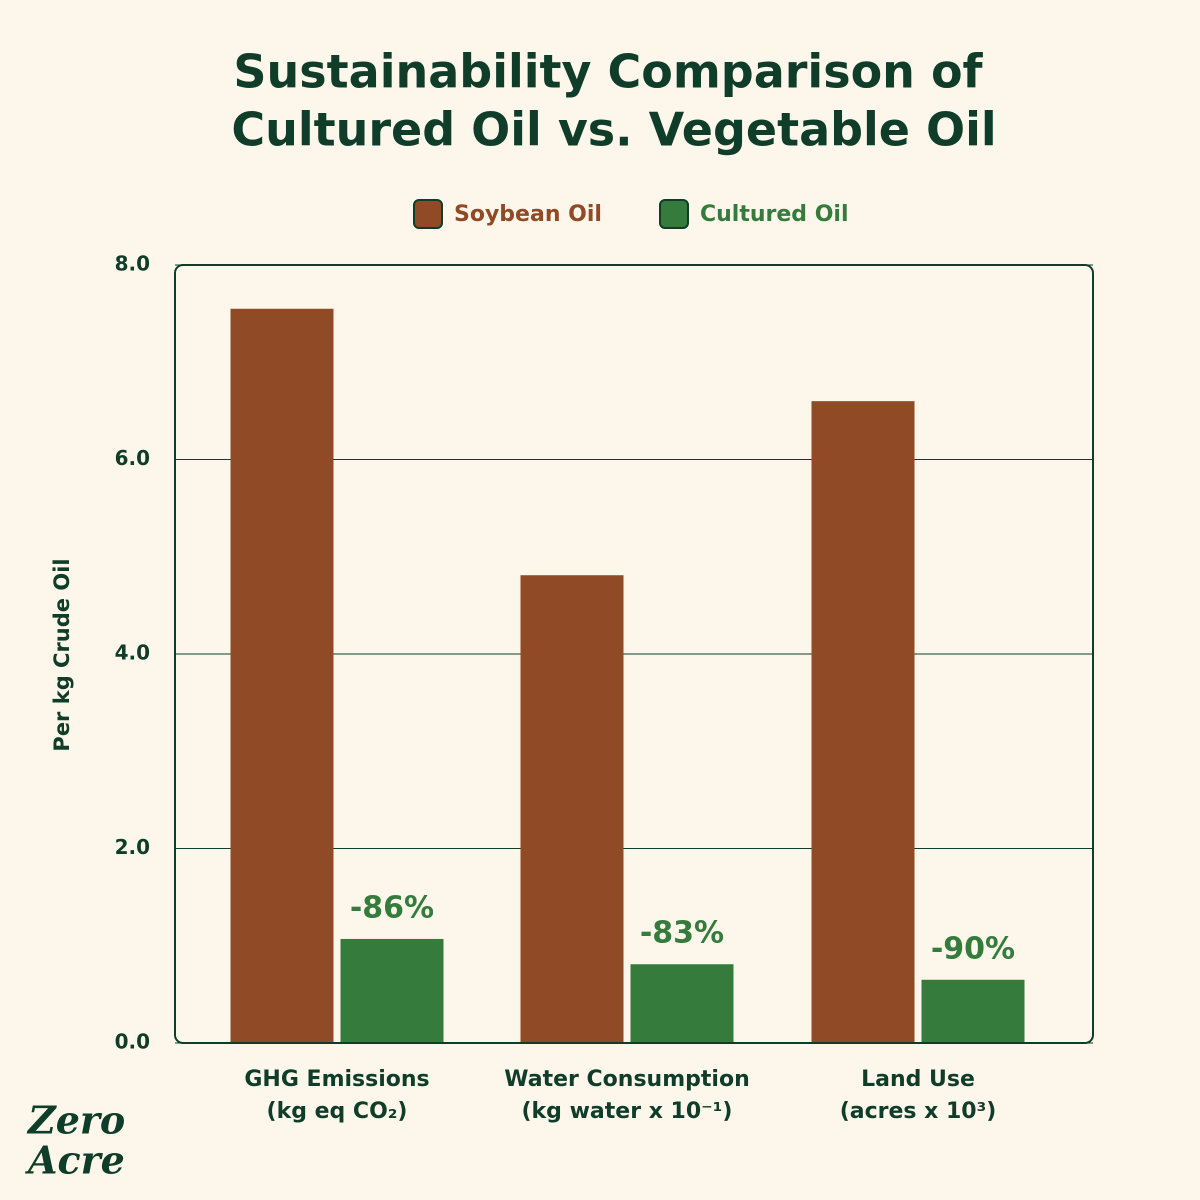 Image resolution: width=1200 pixels, height=1200 pixels. Describe the element at coordinates (75, 1120) in the screenshot. I see `logo: Zero` at that location.